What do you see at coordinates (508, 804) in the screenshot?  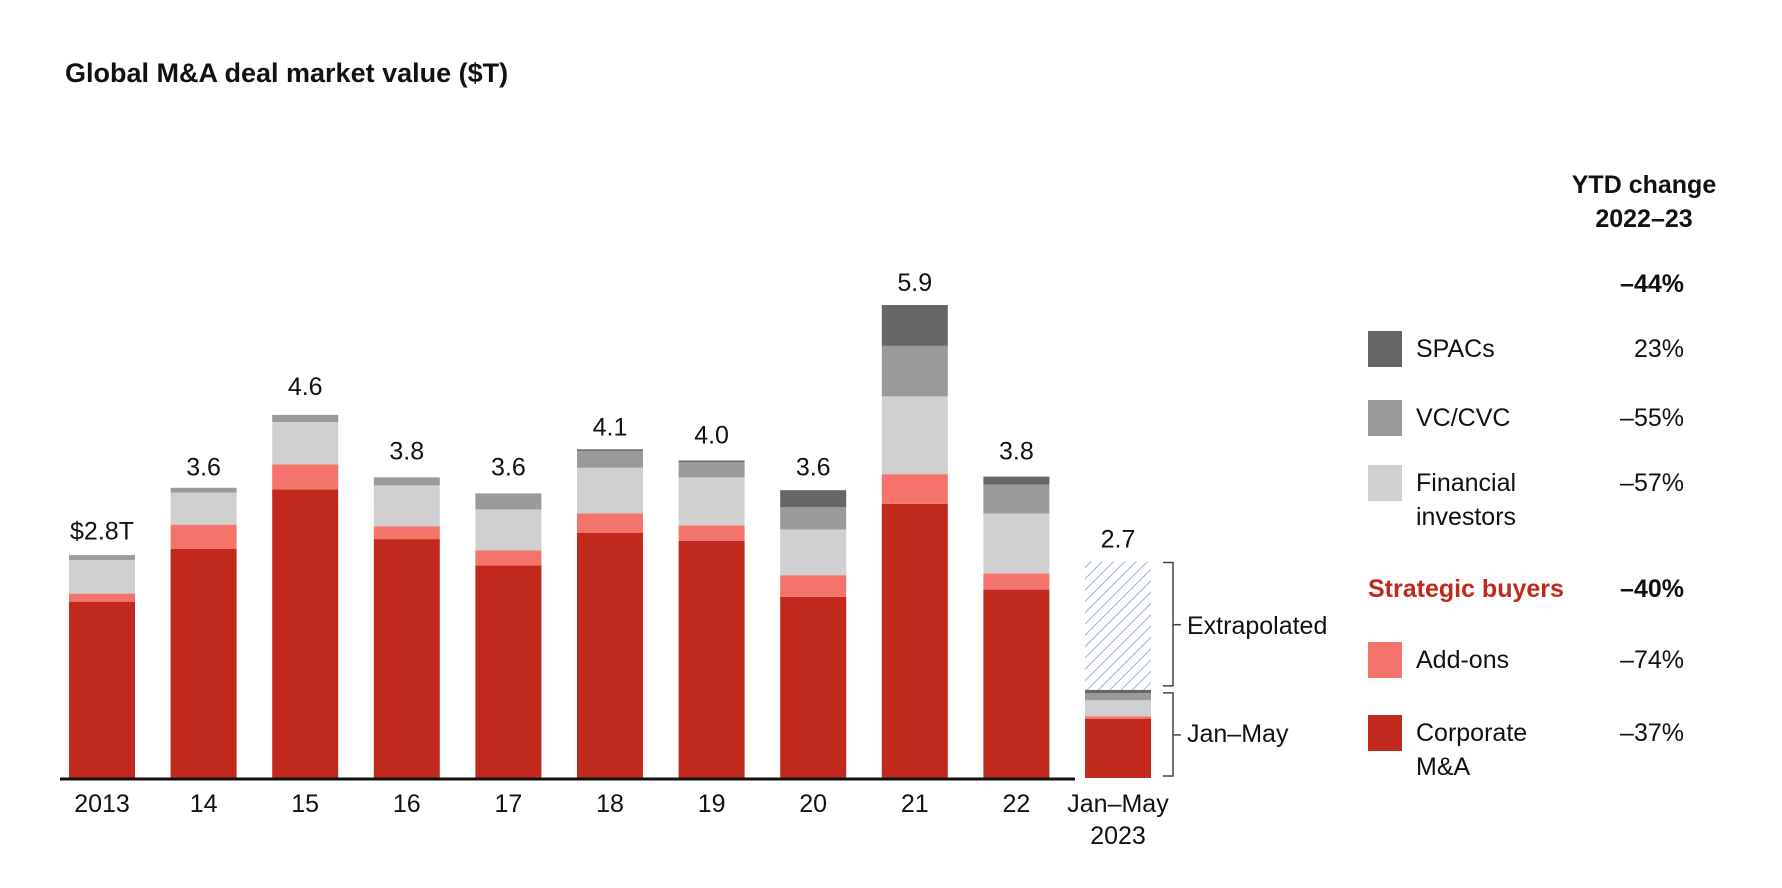 I see `x-tick-label: 17` at bounding box center [508, 804].